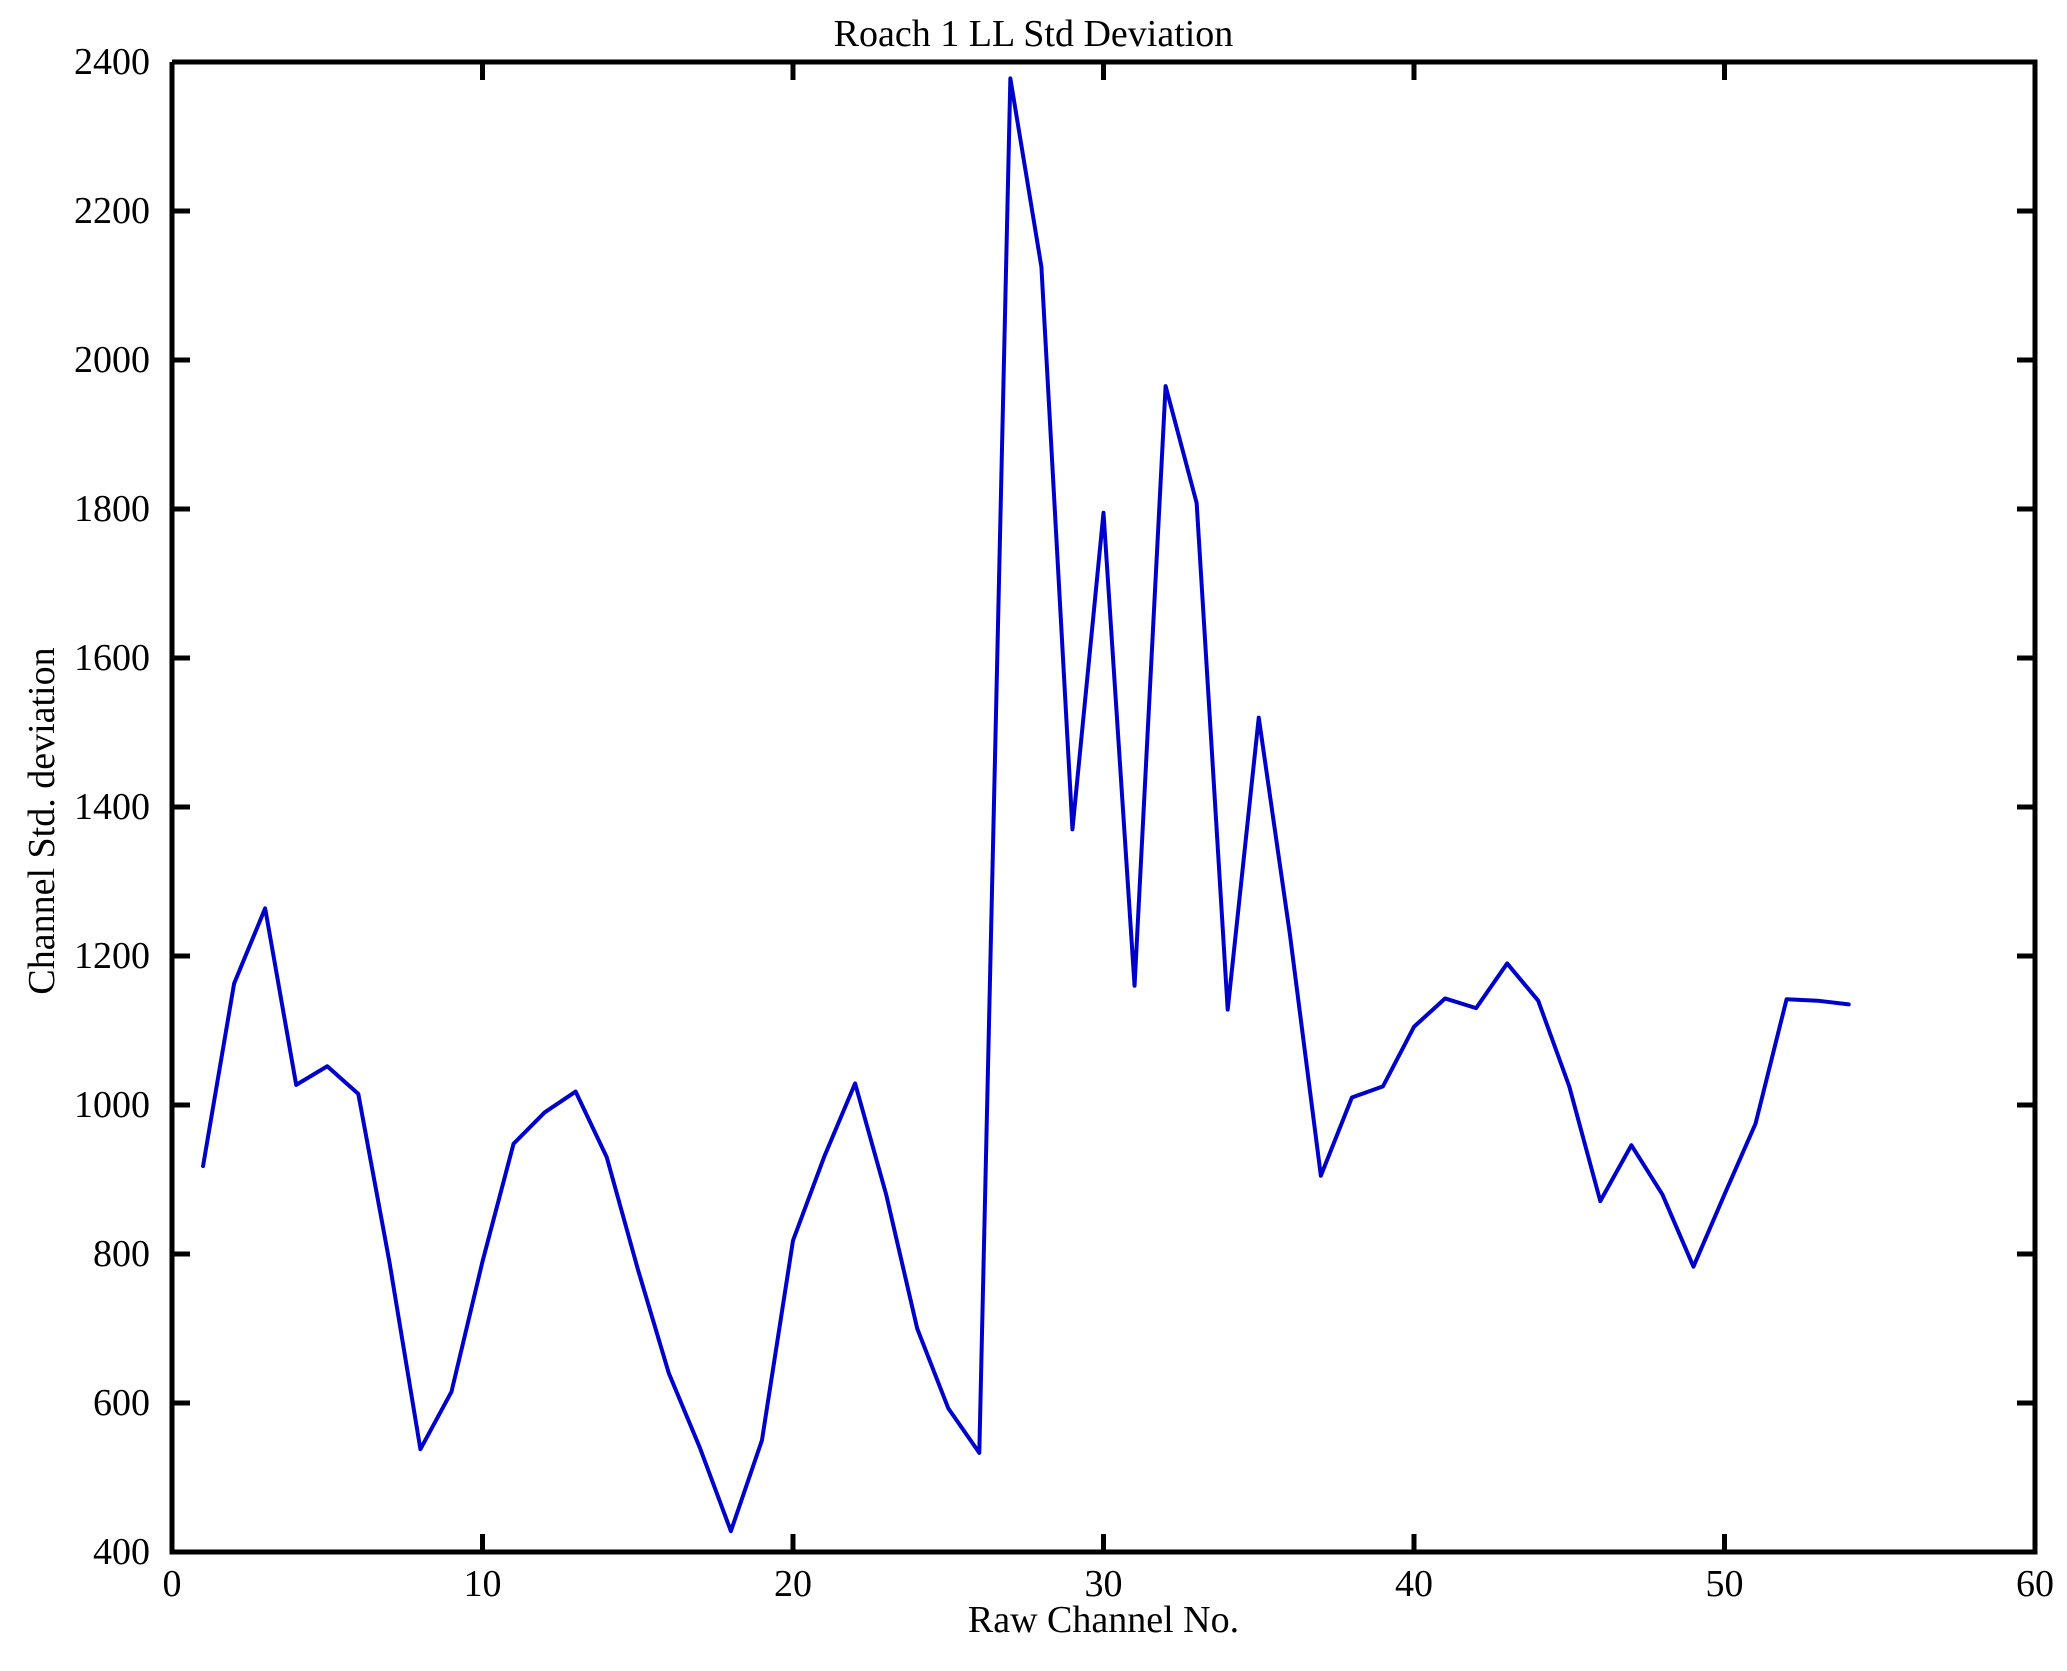 The height and width of the screenshot is (1671, 2067). I want to click on y-tick-label: 1000, so click(112, 1105).